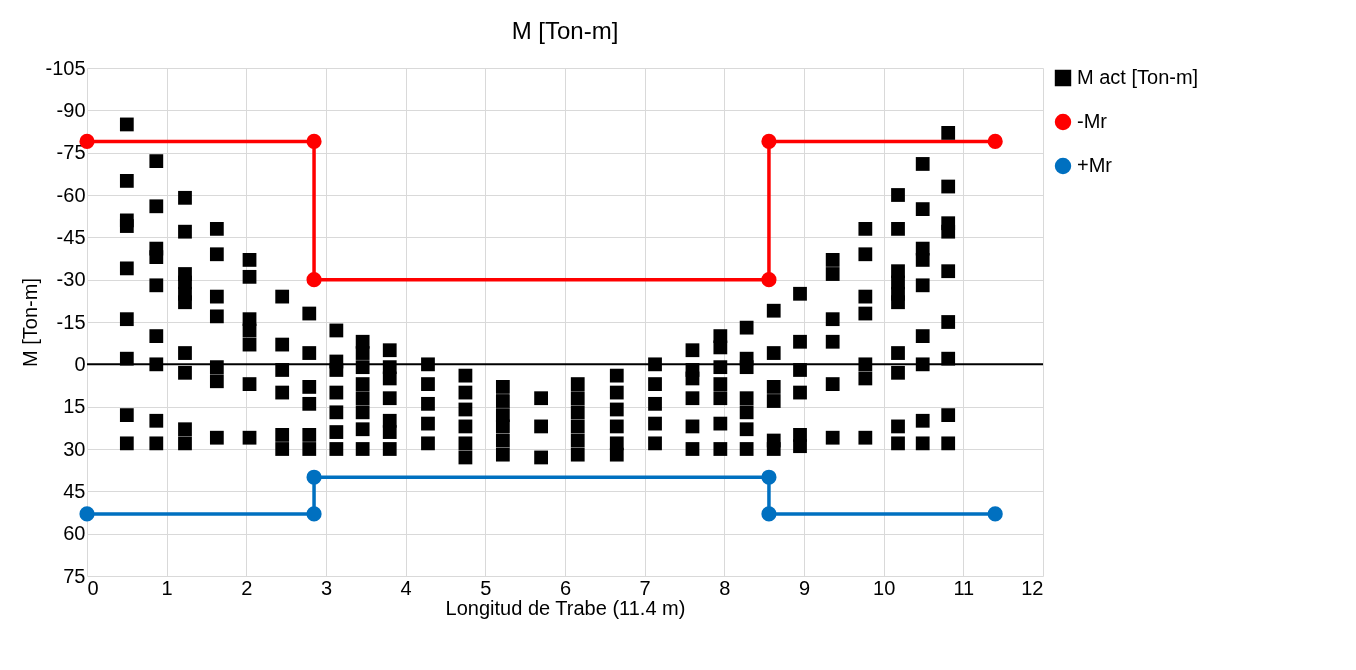 The width and height of the screenshot is (1356, 670). I want to click on legend-label: -Mr, so click(1092, 121).